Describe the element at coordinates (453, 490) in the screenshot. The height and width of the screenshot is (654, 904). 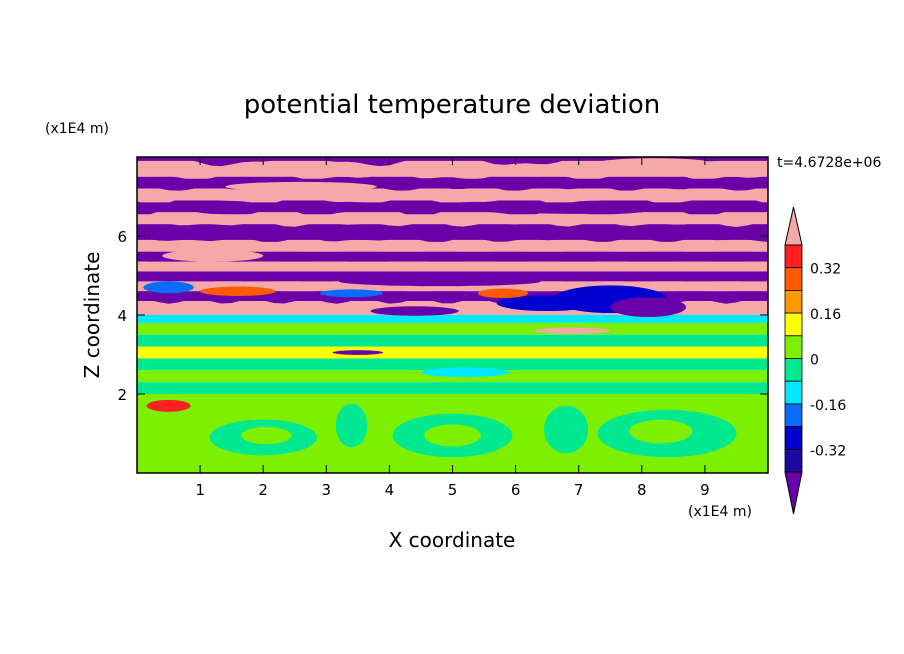
I see `x-tick-label: 5` at that location.